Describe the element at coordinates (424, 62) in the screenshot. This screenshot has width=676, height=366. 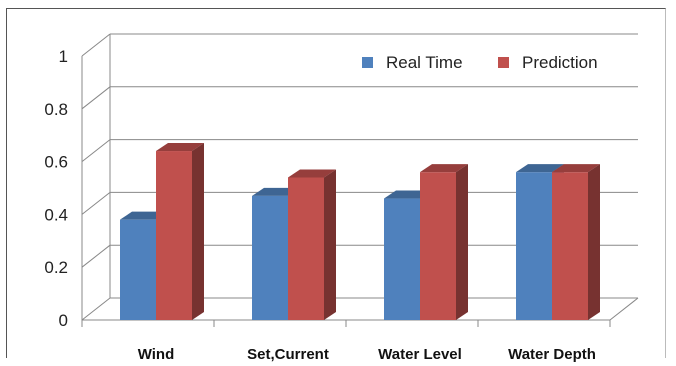
I see `legend-label: Real Time` at that location.